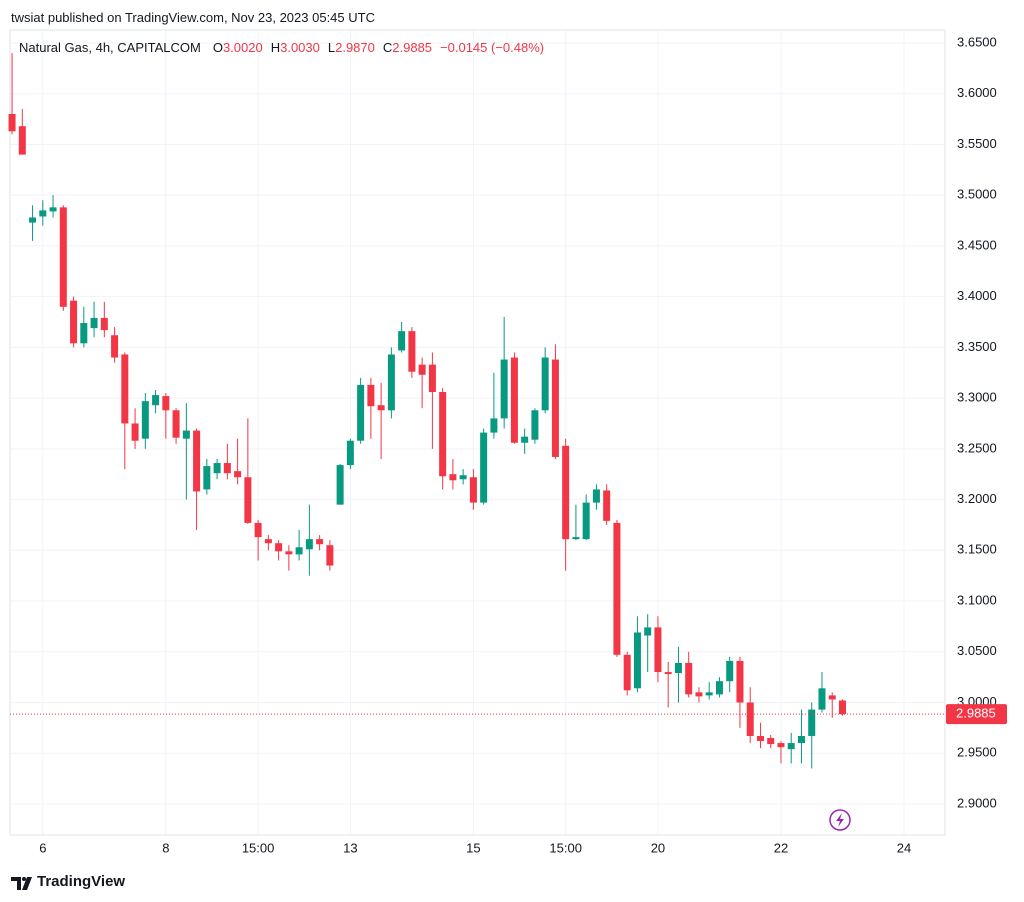 The image size is (1024, 902). I want to click on y-tick-label: 2.9000, so click(977, 802).